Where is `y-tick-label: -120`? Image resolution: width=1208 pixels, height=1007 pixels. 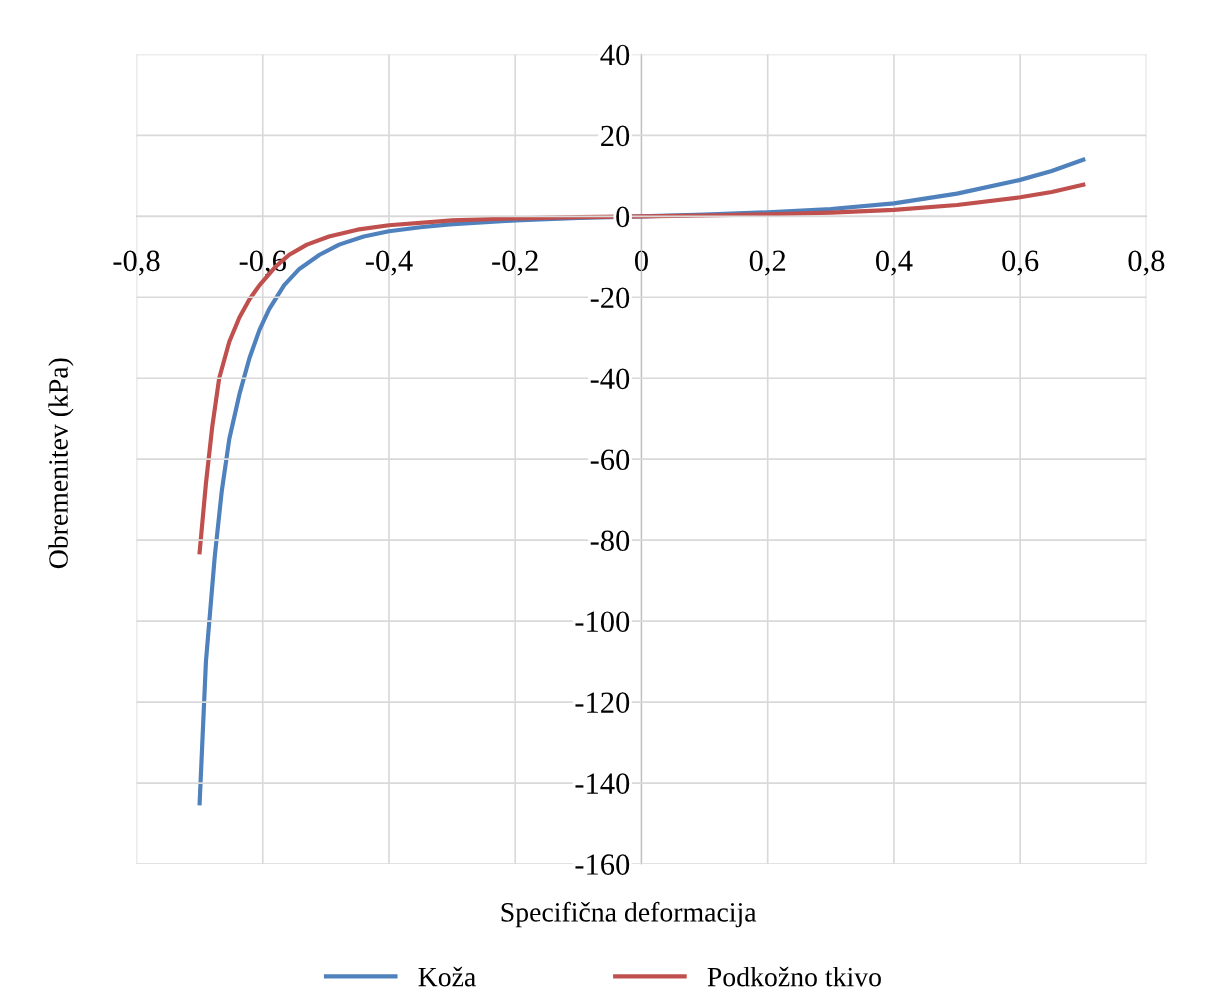
y-tick-label: -120 is located at coordinates (602, 702).